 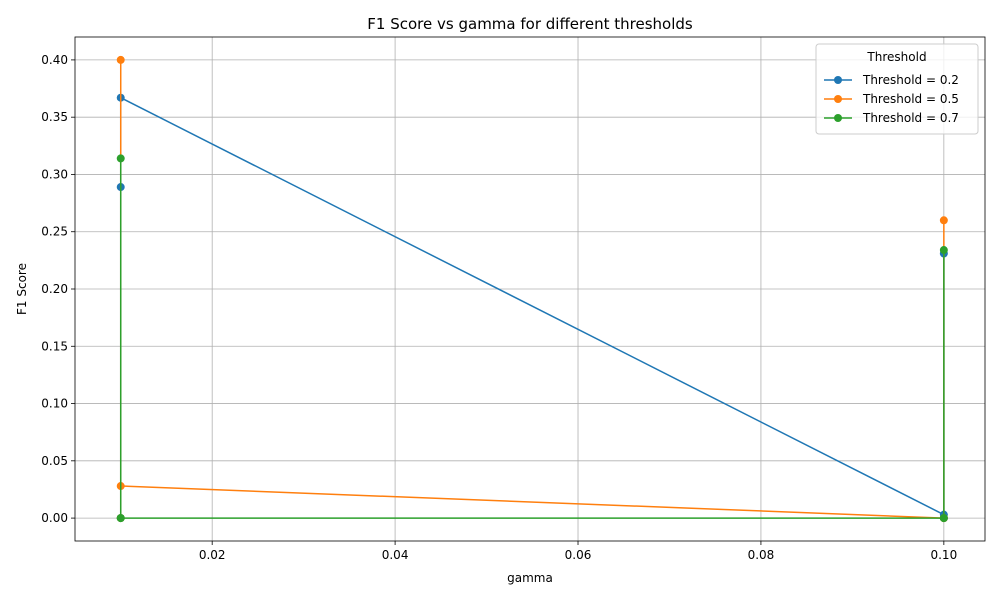 What do you see at coordinates (910, 80) in the screenshot?
I see `legend-label: Threshold = 0.2` at bounding box center [910, 80].